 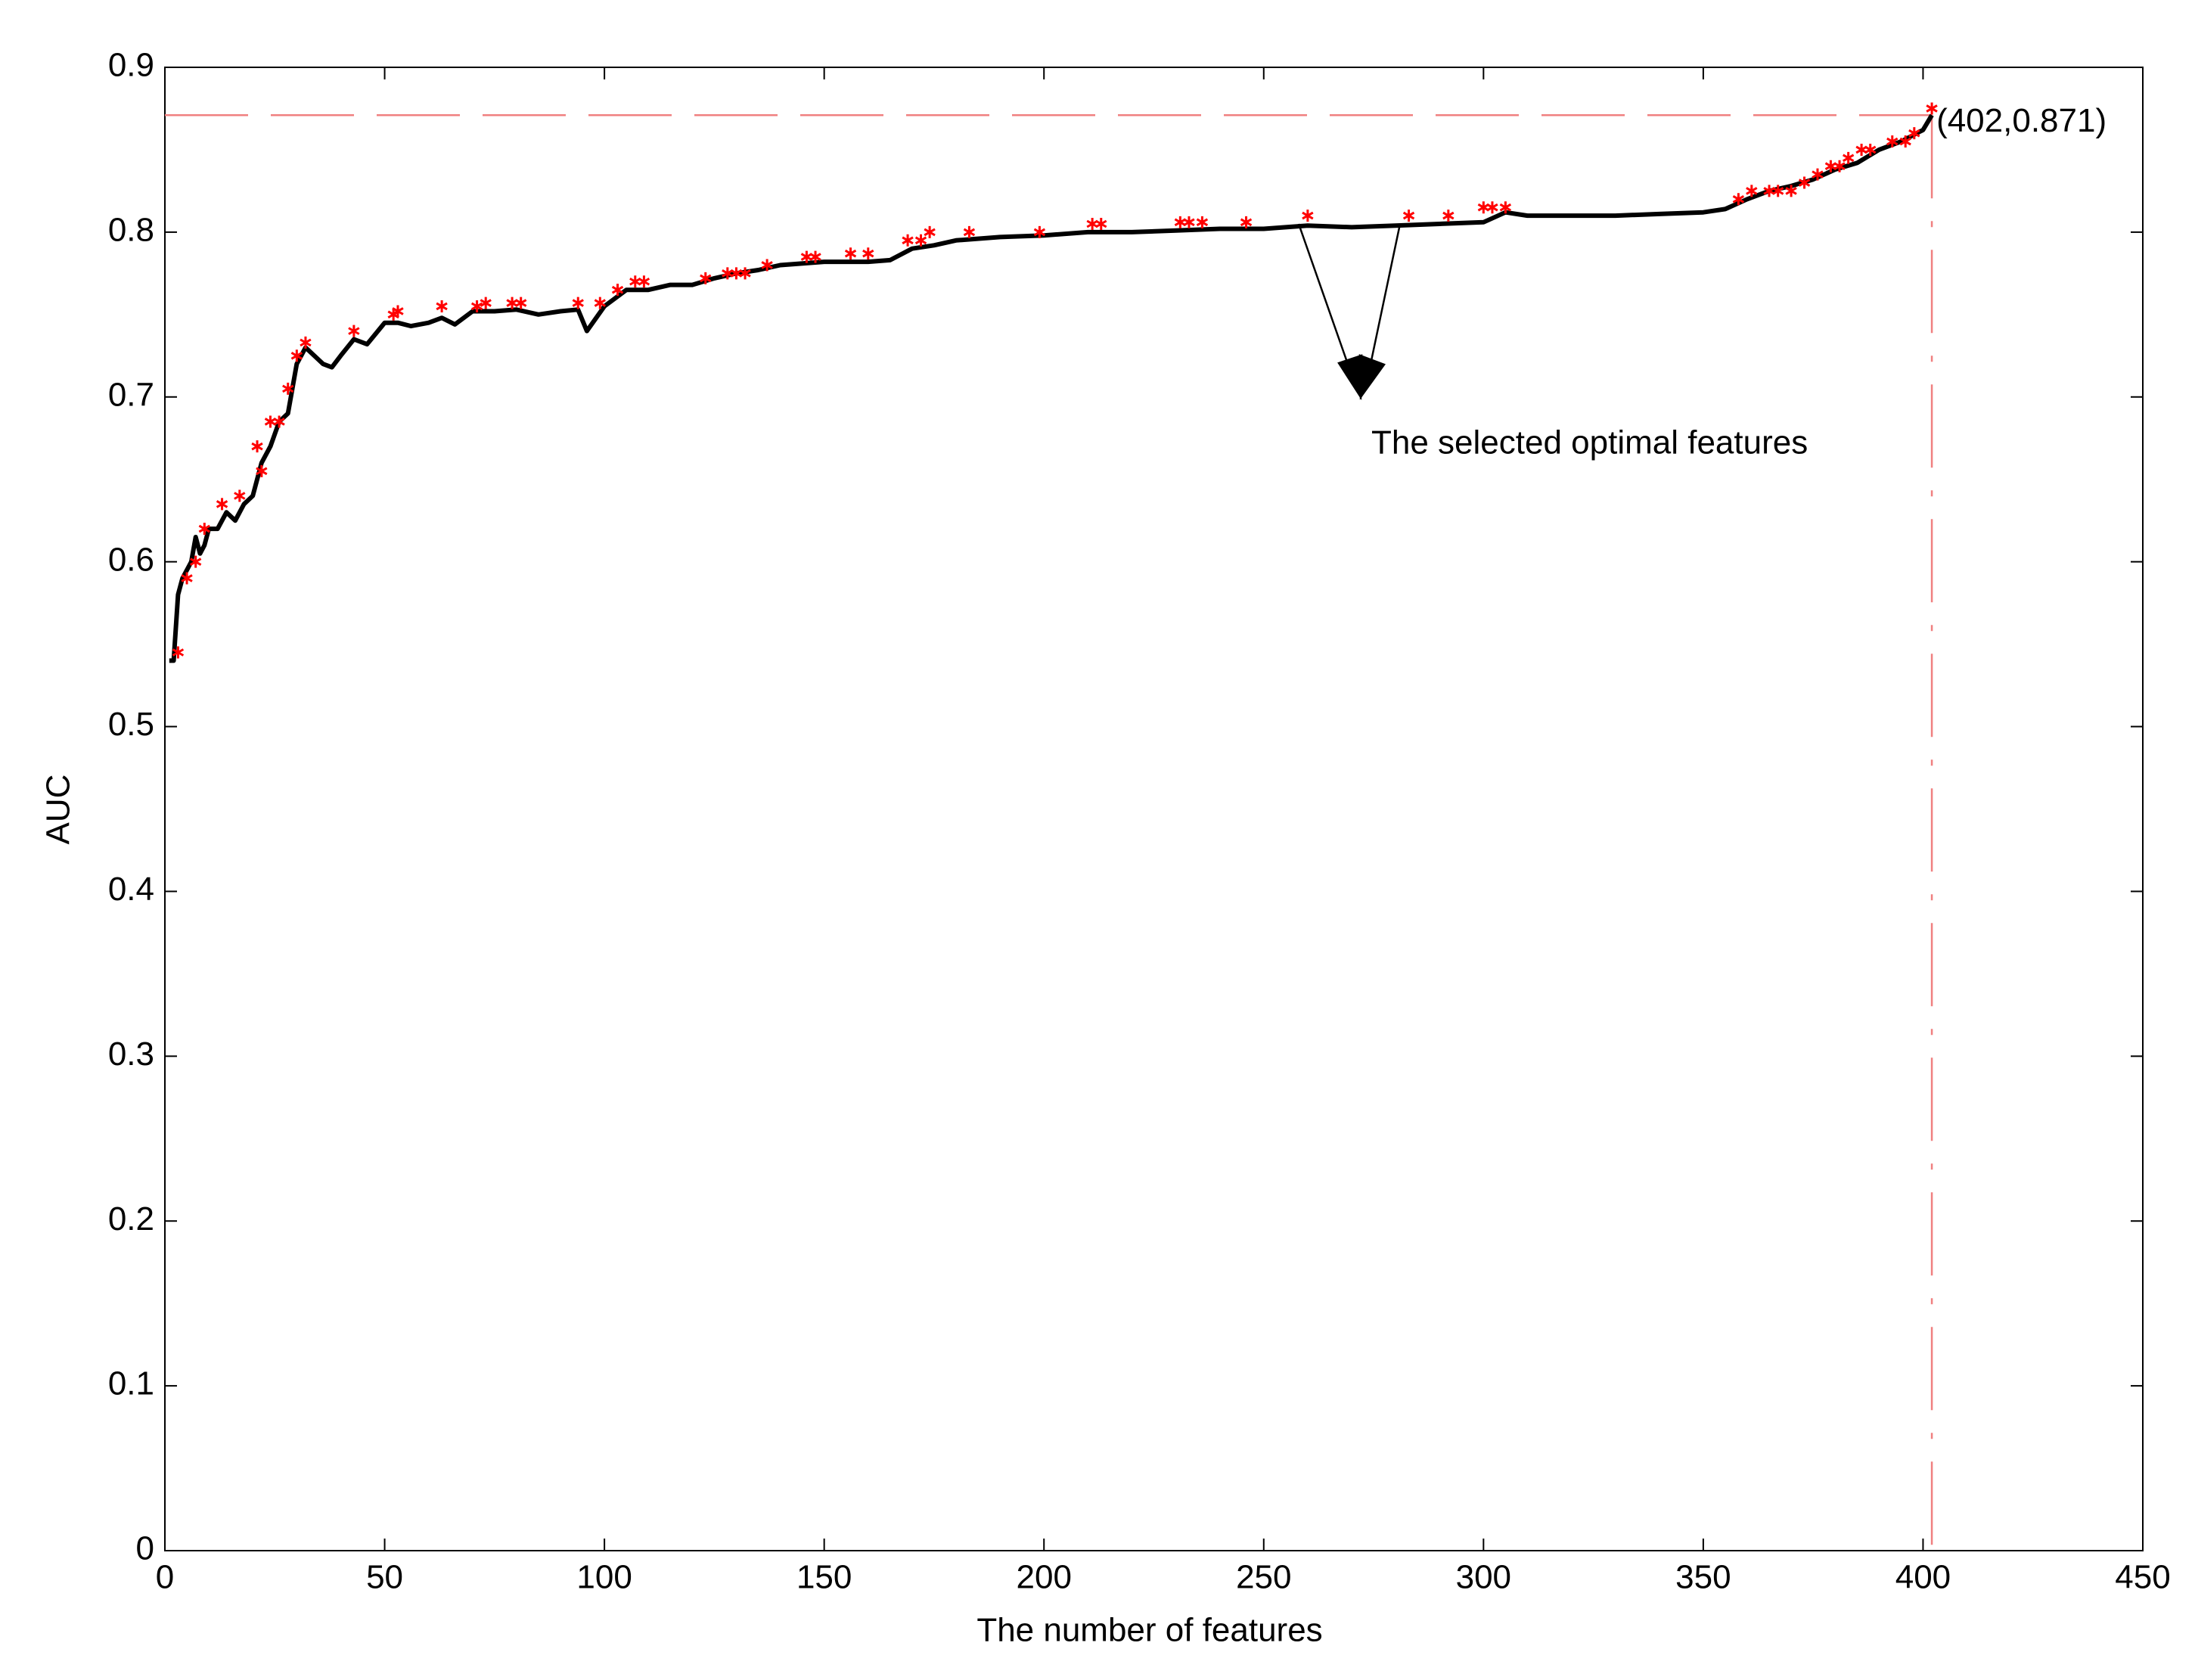 What do you see at coordinates (1263, 1577) in the screenshot?
I see `x-tick-label: 250` at bounding box center [1263, 1577].